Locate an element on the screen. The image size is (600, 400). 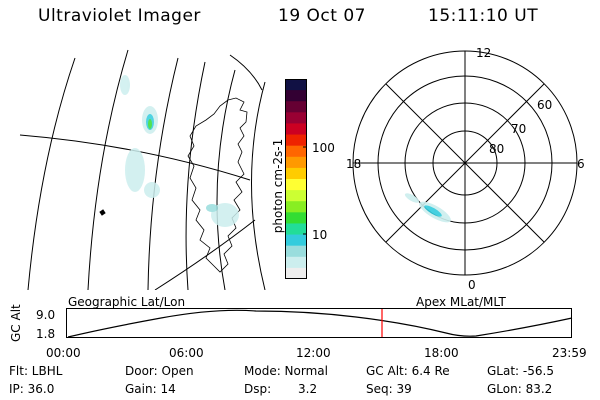
altitude-curve is located at coordinates (320, 323).